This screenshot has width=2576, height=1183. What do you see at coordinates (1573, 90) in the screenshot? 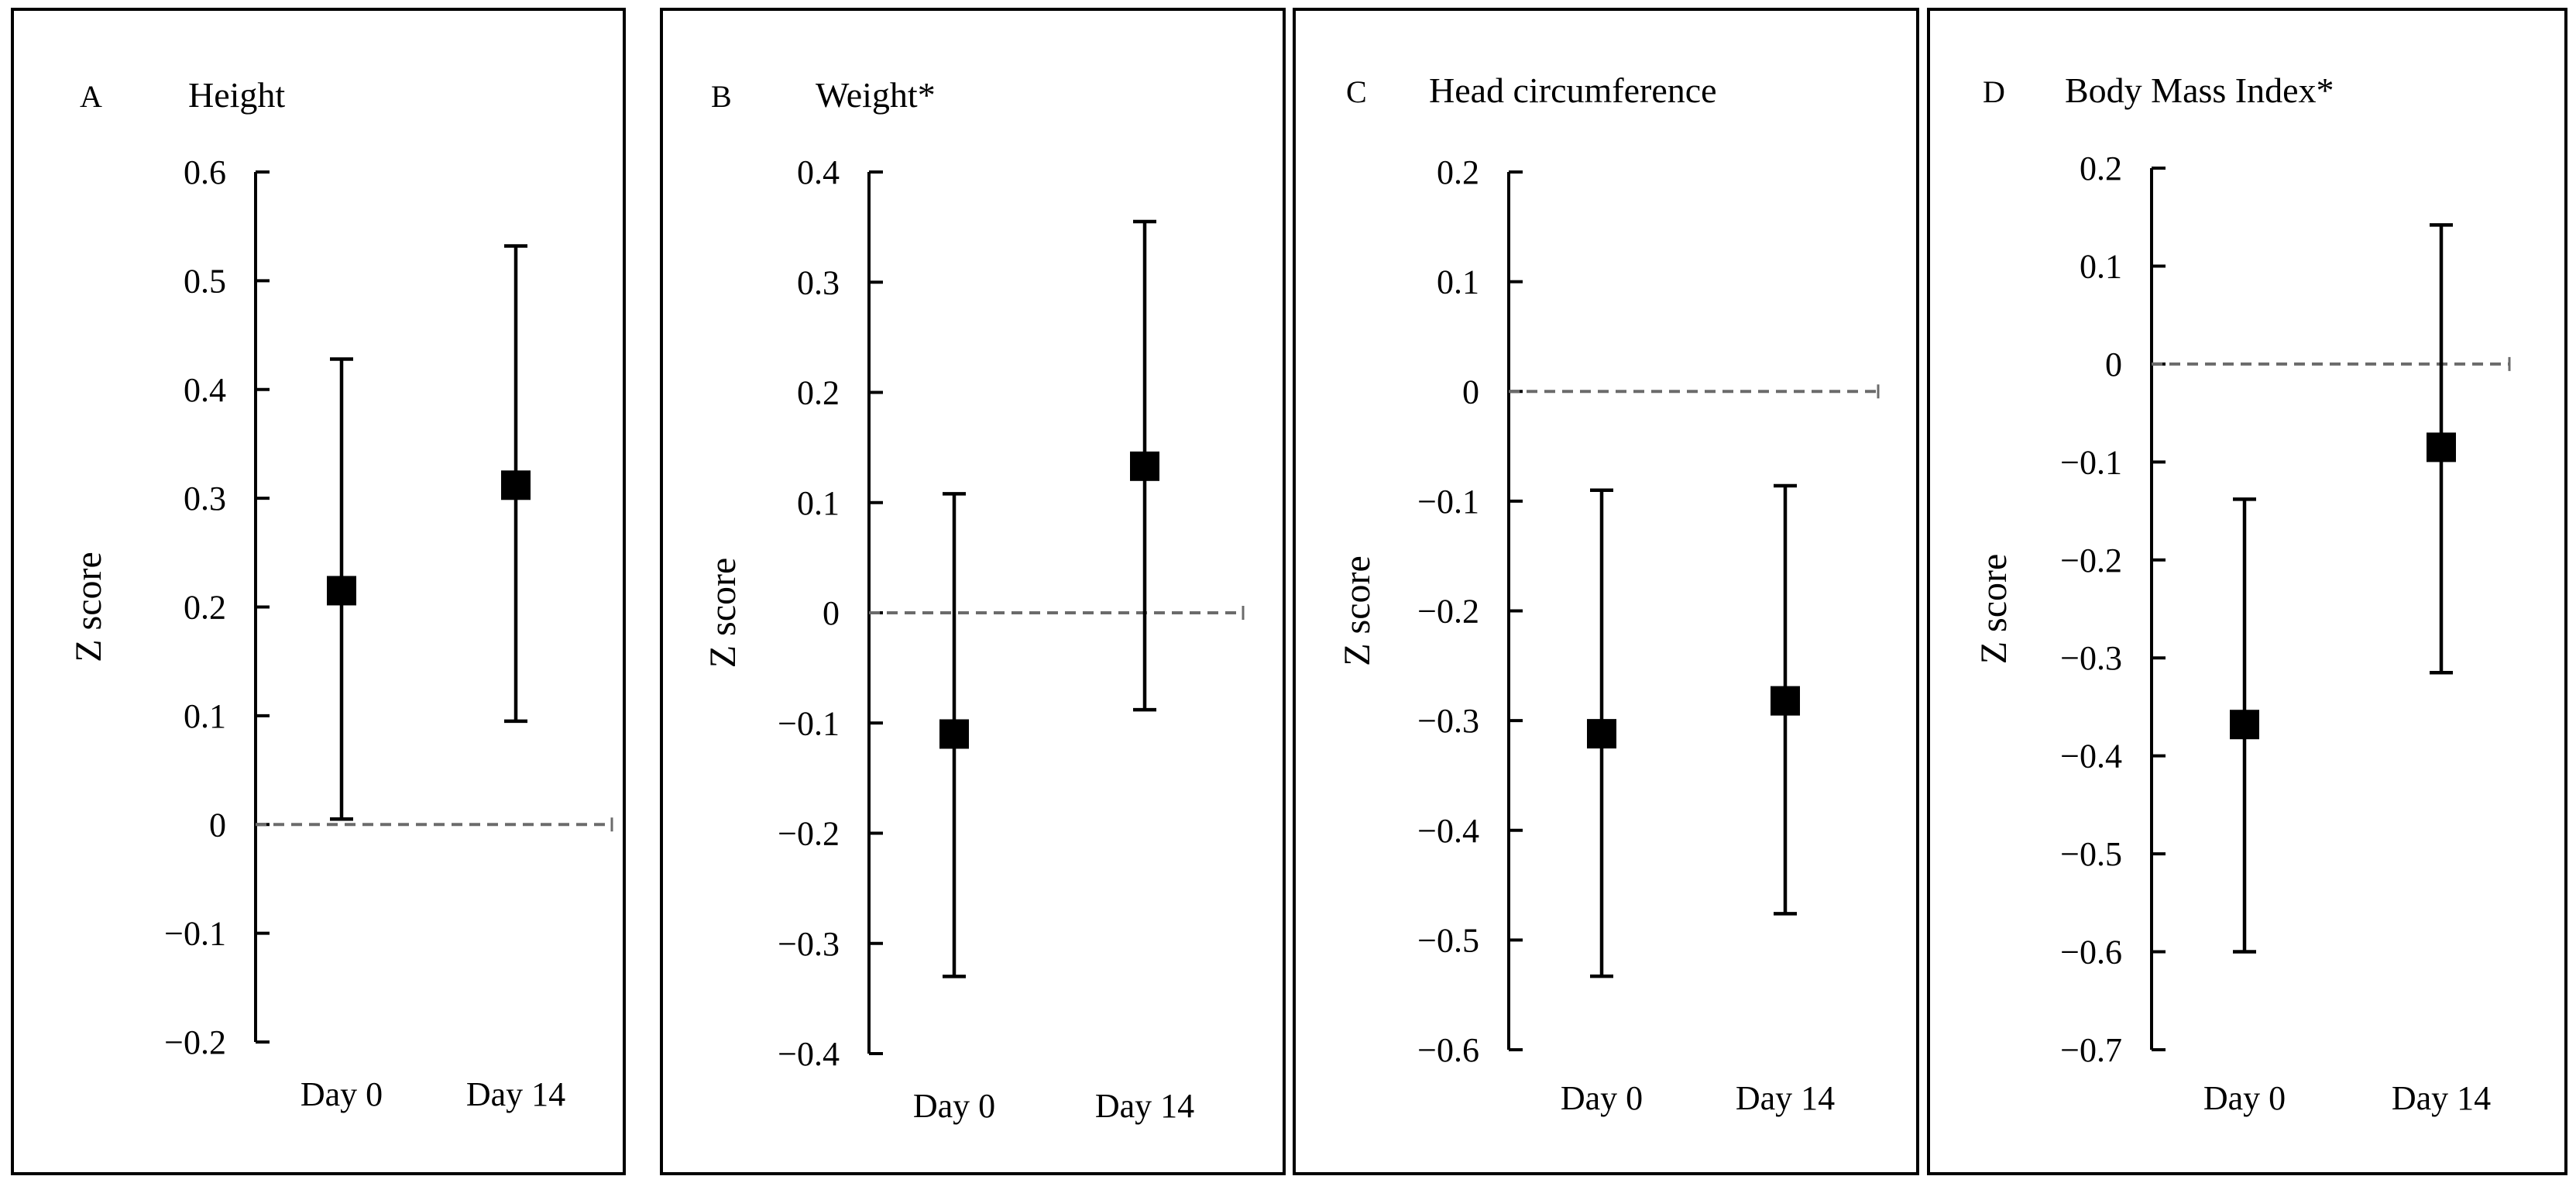
I see `panel-title: Head circumference` at bounding box center [1573, 90].